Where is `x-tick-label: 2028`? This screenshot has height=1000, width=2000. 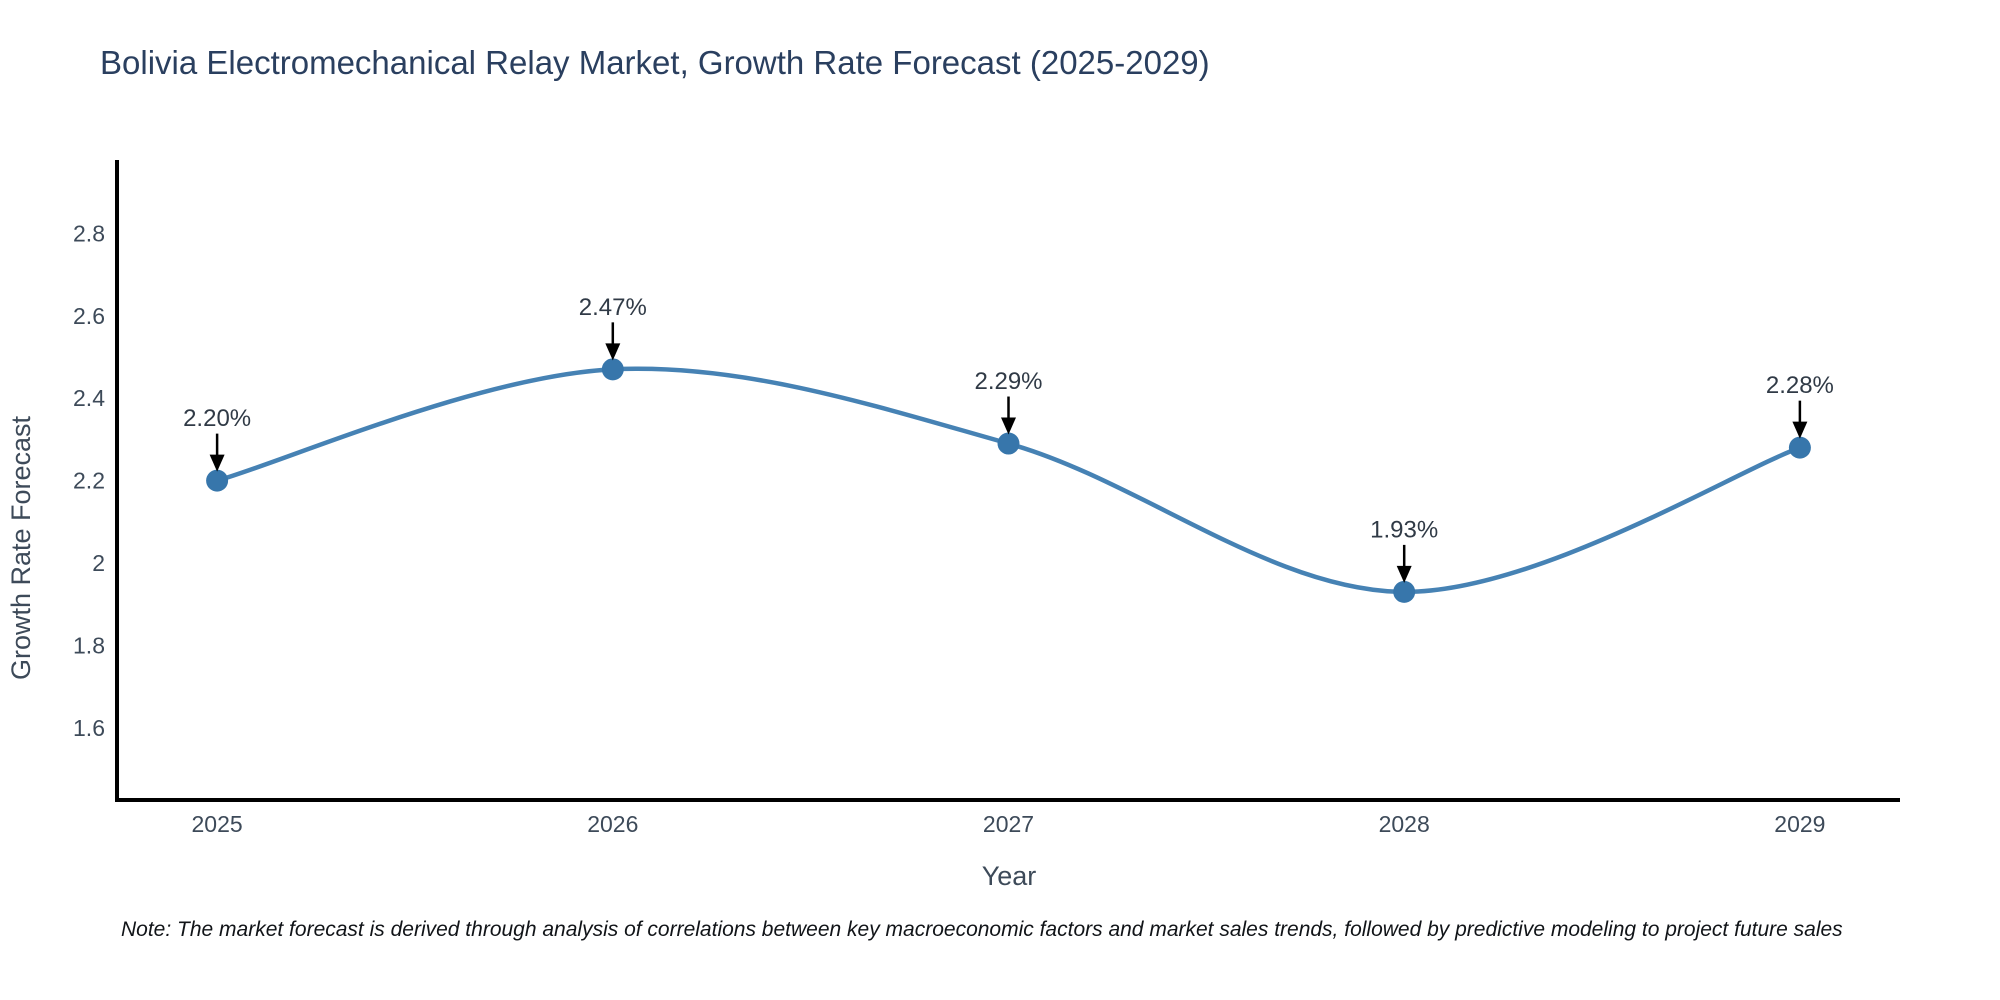 x-tick-label: 2028 is located at coordinates (1404, 824).